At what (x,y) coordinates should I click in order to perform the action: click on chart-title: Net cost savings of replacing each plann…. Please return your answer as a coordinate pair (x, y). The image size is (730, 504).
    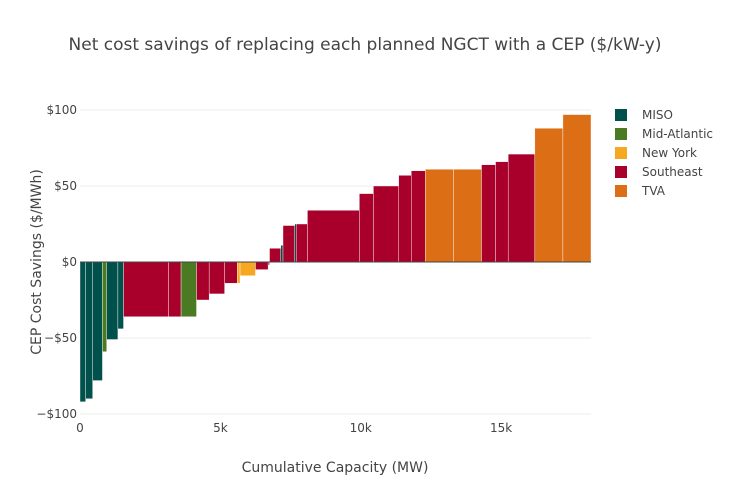
    Looking at the image, I should click on (365, 45).